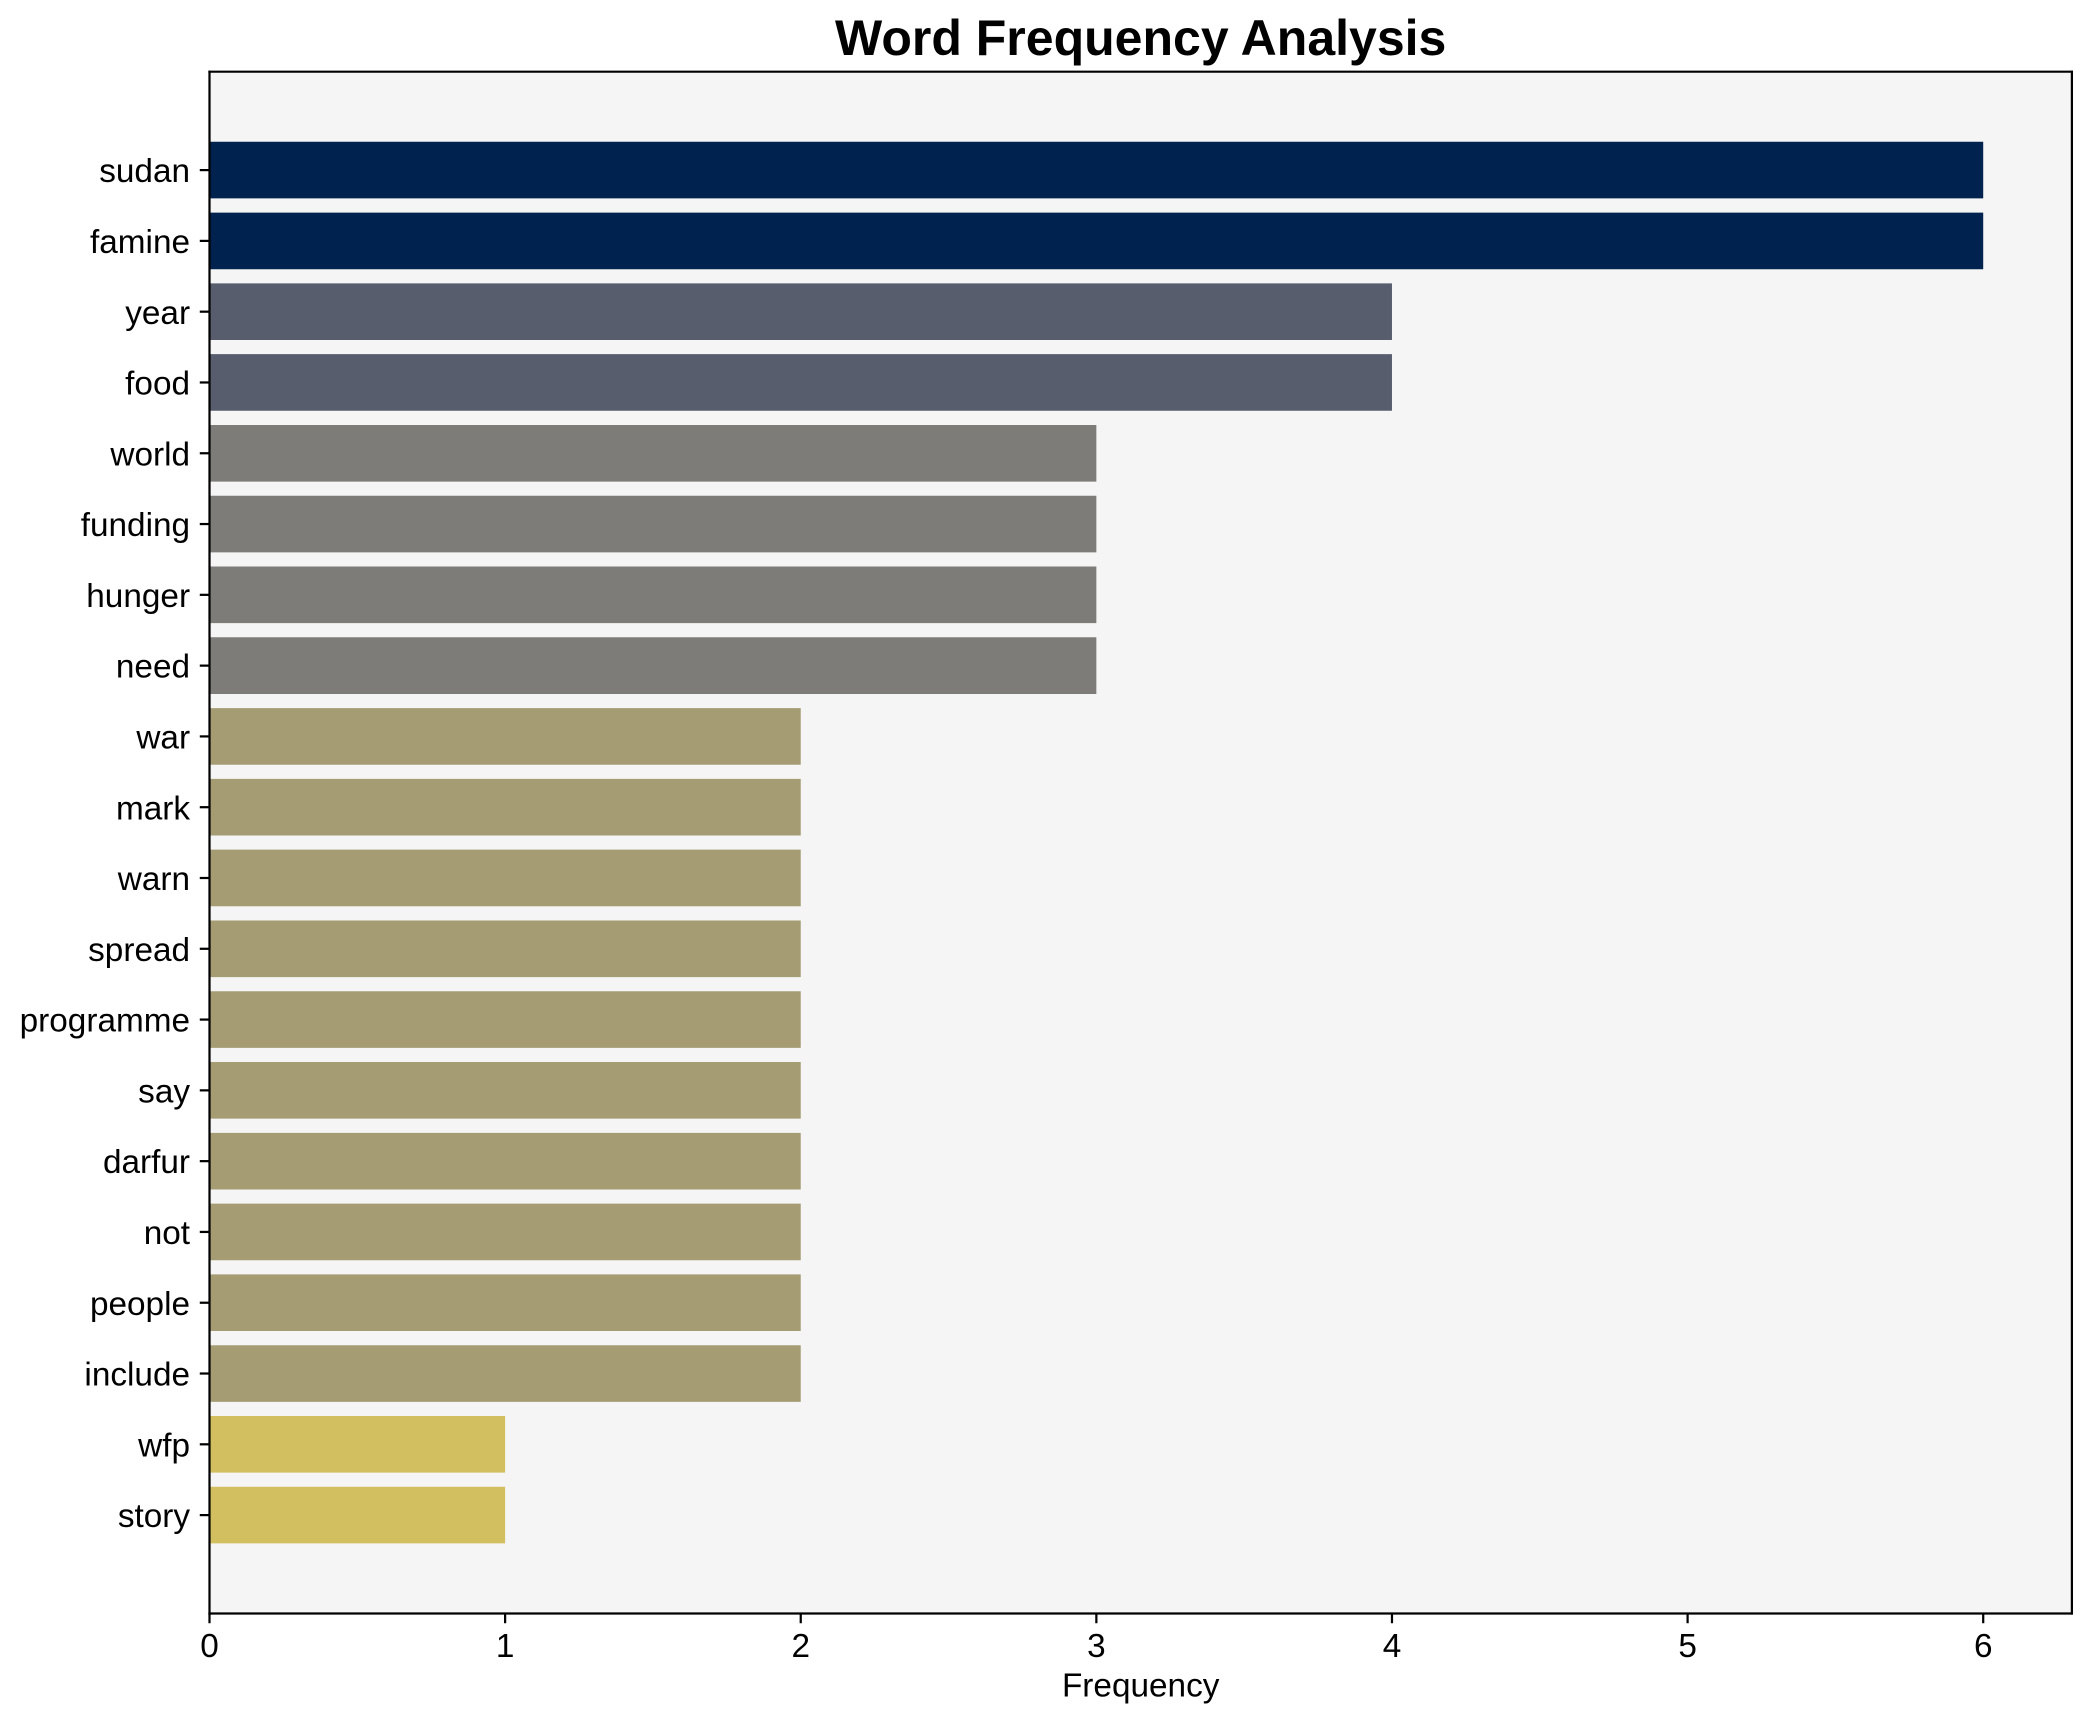 The height and width of the screenshot is (1722, 2090). Describe the element at coordinates (1141, 1686) in the screenshot. I see `svg-text: Frequency` at that location.